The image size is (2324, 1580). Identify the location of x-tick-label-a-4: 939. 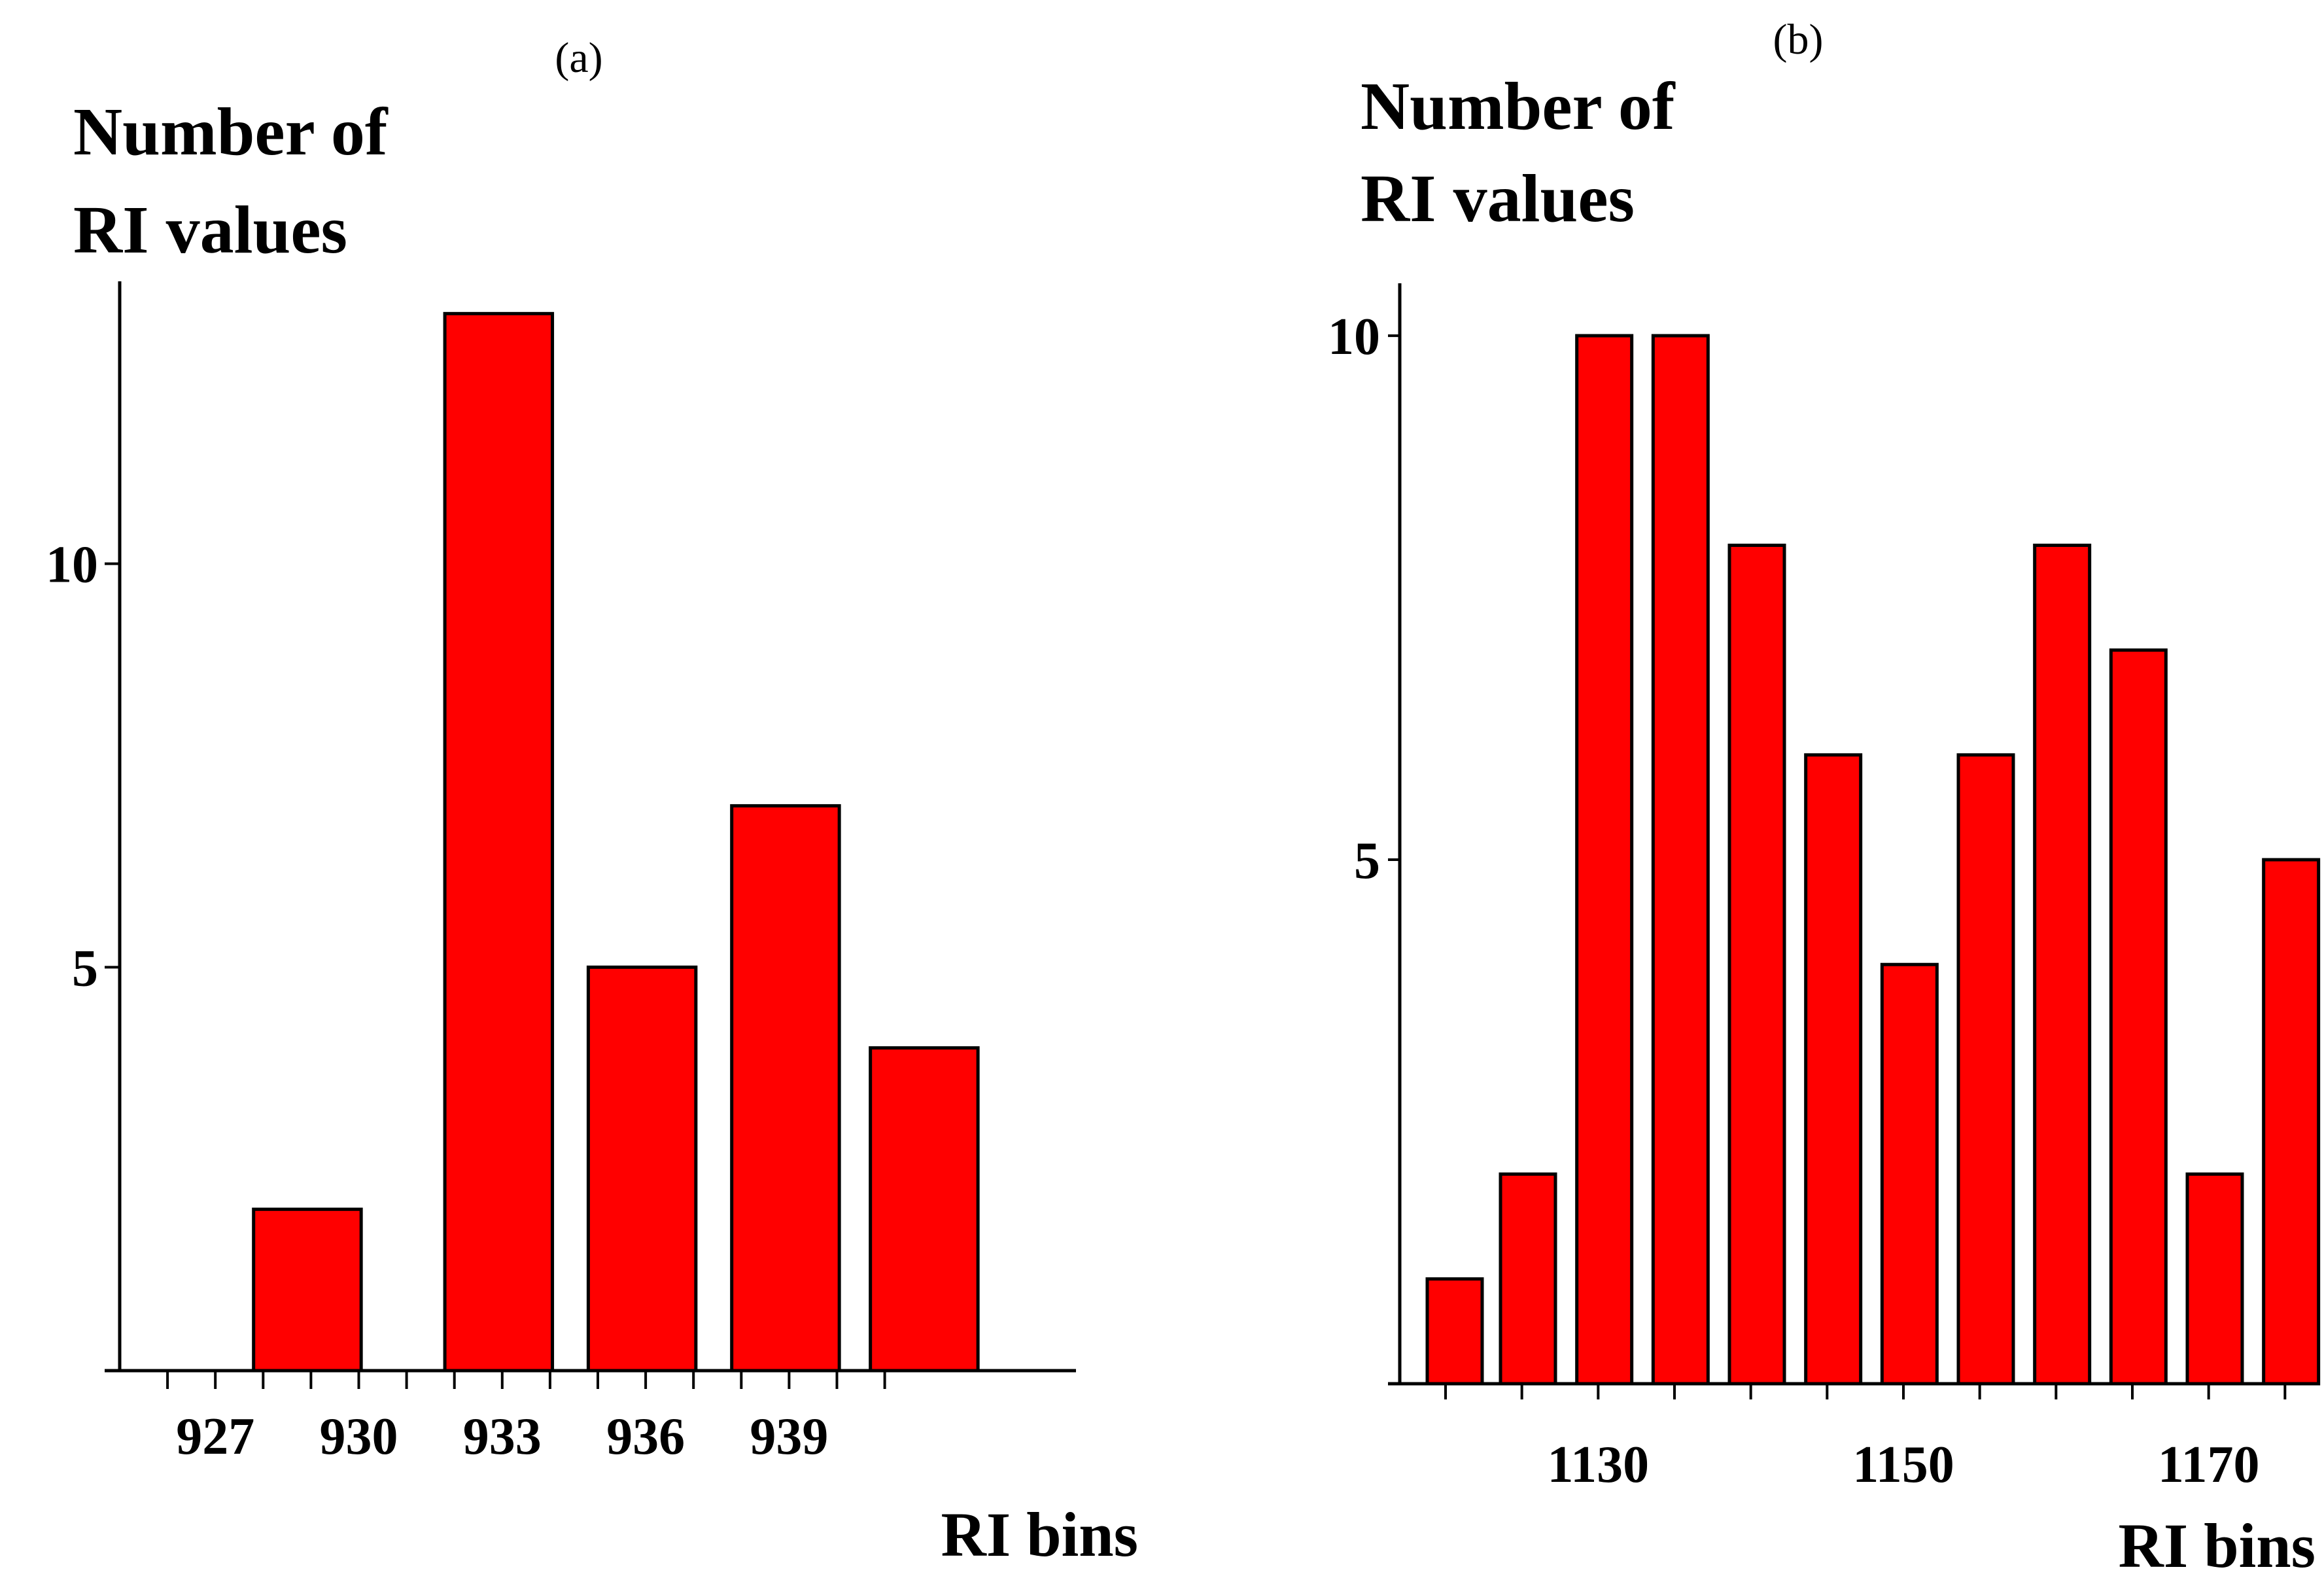
(789, 1437).